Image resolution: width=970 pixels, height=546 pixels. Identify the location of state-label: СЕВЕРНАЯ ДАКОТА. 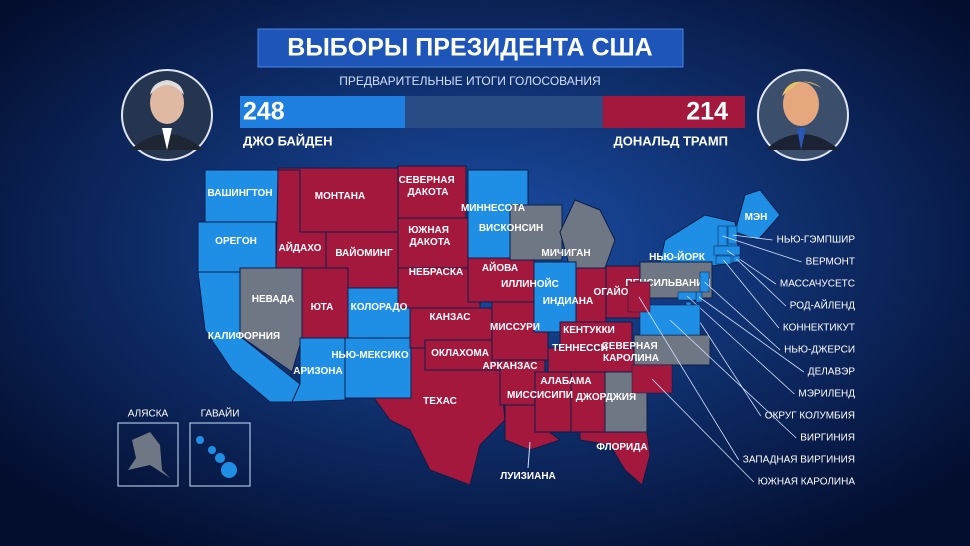
(428, 186).